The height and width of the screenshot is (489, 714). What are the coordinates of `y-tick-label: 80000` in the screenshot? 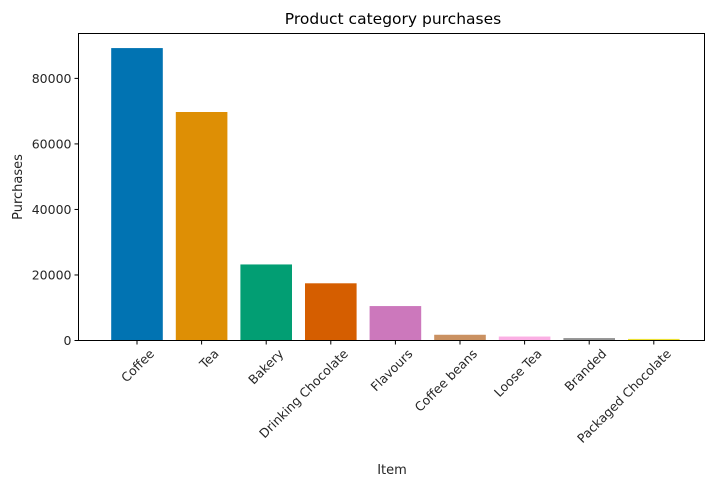 It's located at (52, 78).